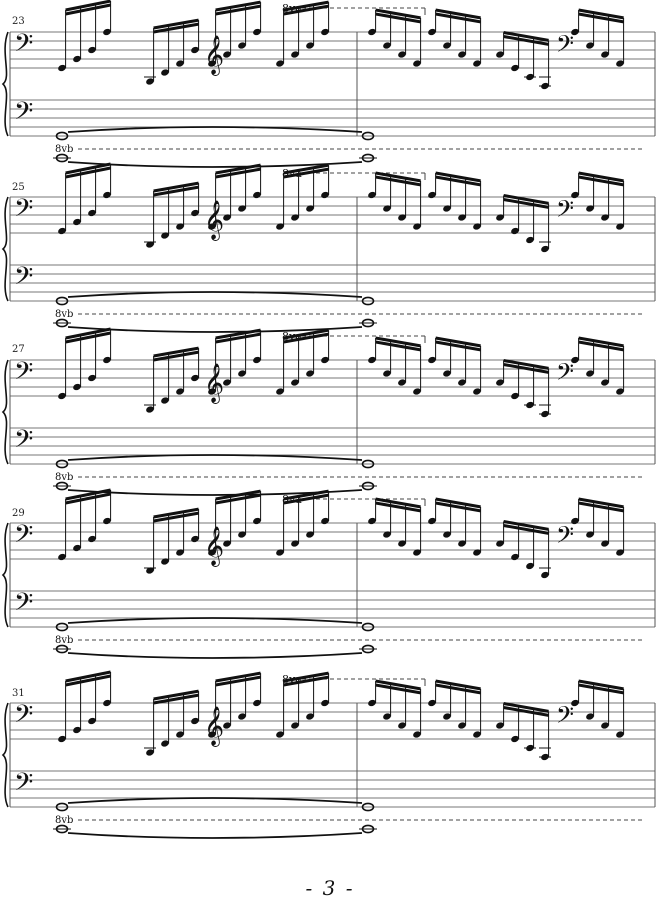  Describe the element at coordinates (18, 21) in the screenshot. I see `measure-number: 23` at that location.